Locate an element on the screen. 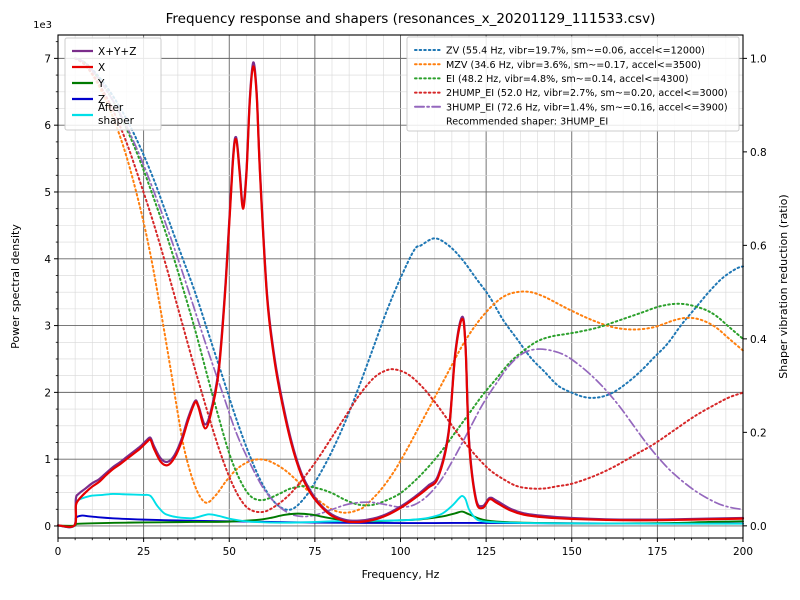  xtick-label: 150 is located at coordinates (572, 552).